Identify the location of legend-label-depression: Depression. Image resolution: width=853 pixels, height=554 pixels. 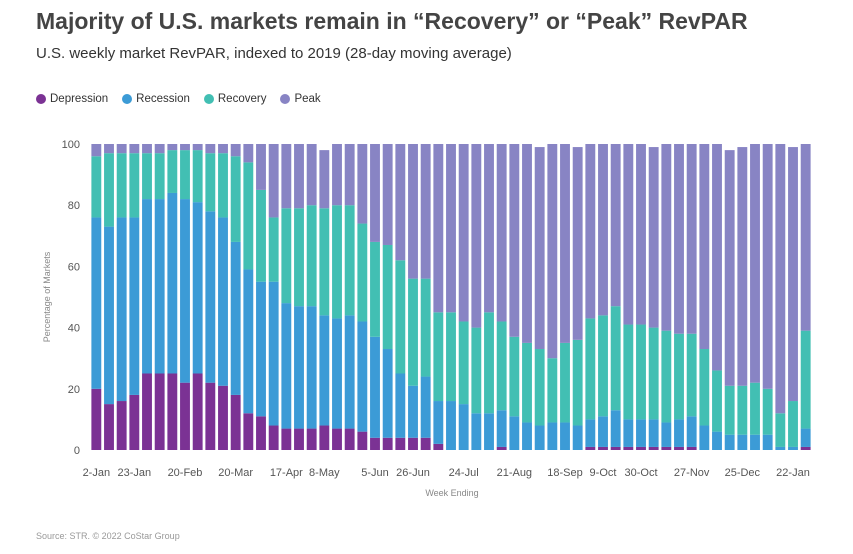
(79, 99).